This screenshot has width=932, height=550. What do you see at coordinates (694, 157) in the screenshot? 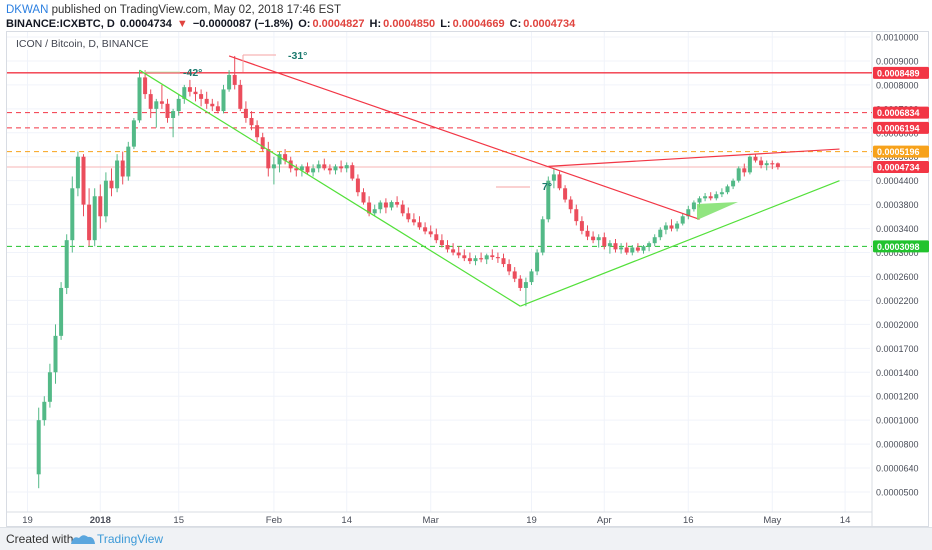
I see `trendline-rising-resistance` at bounding box center [694, 157].